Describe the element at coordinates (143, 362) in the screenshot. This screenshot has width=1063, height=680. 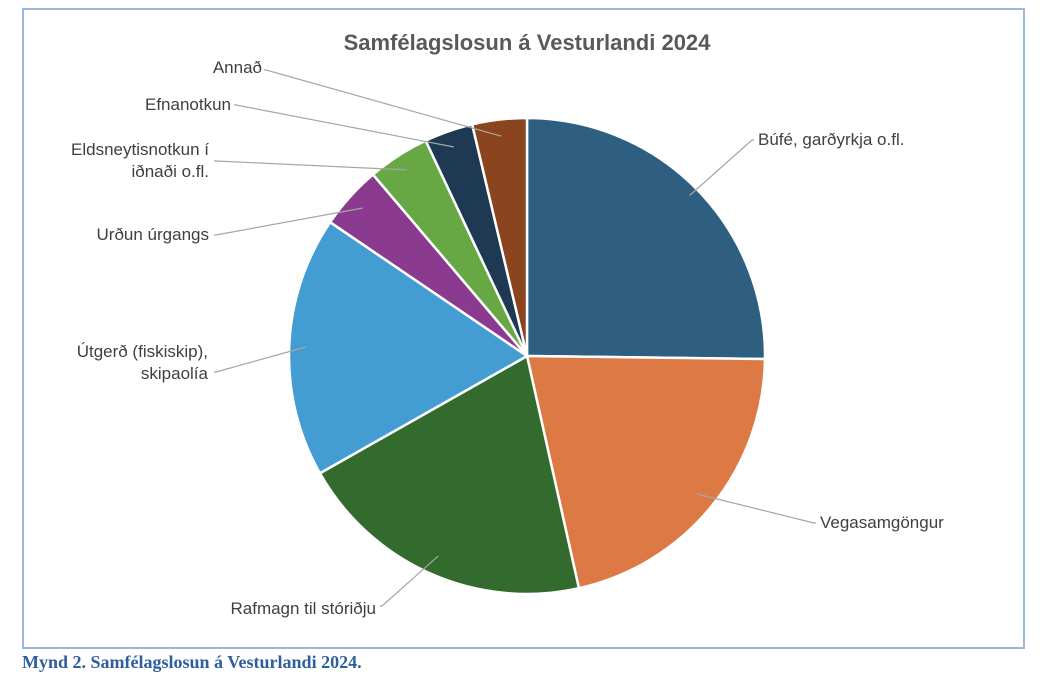
I see `slice-label-3: Útgerð (fiskiskip), skipaolía` at that location.